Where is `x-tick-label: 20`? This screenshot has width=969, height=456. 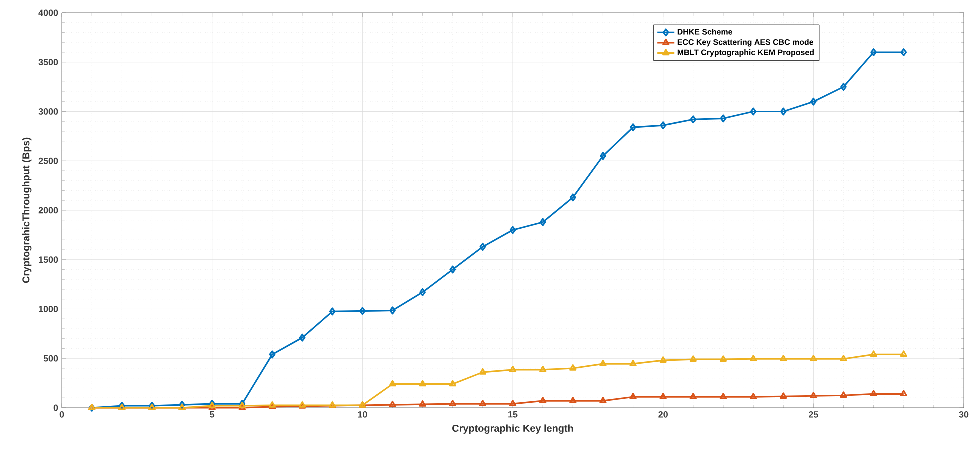
x-tick-label: 20 is located at coordinates (663, 415).